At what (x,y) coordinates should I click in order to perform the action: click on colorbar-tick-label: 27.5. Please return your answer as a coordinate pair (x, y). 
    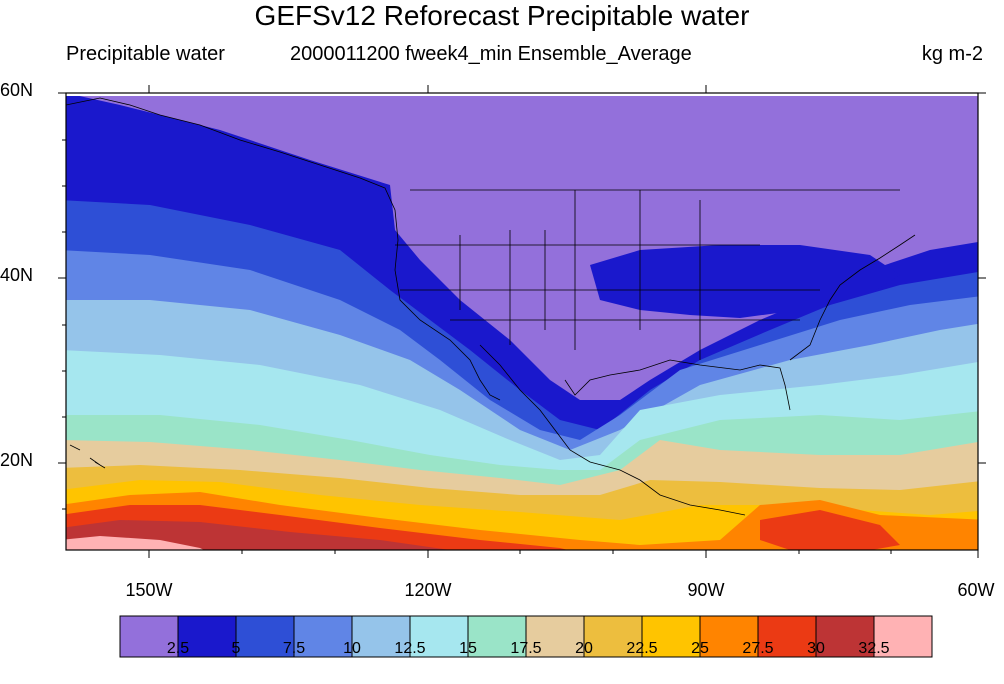
    Looking at the image, I should click on (758, 648).